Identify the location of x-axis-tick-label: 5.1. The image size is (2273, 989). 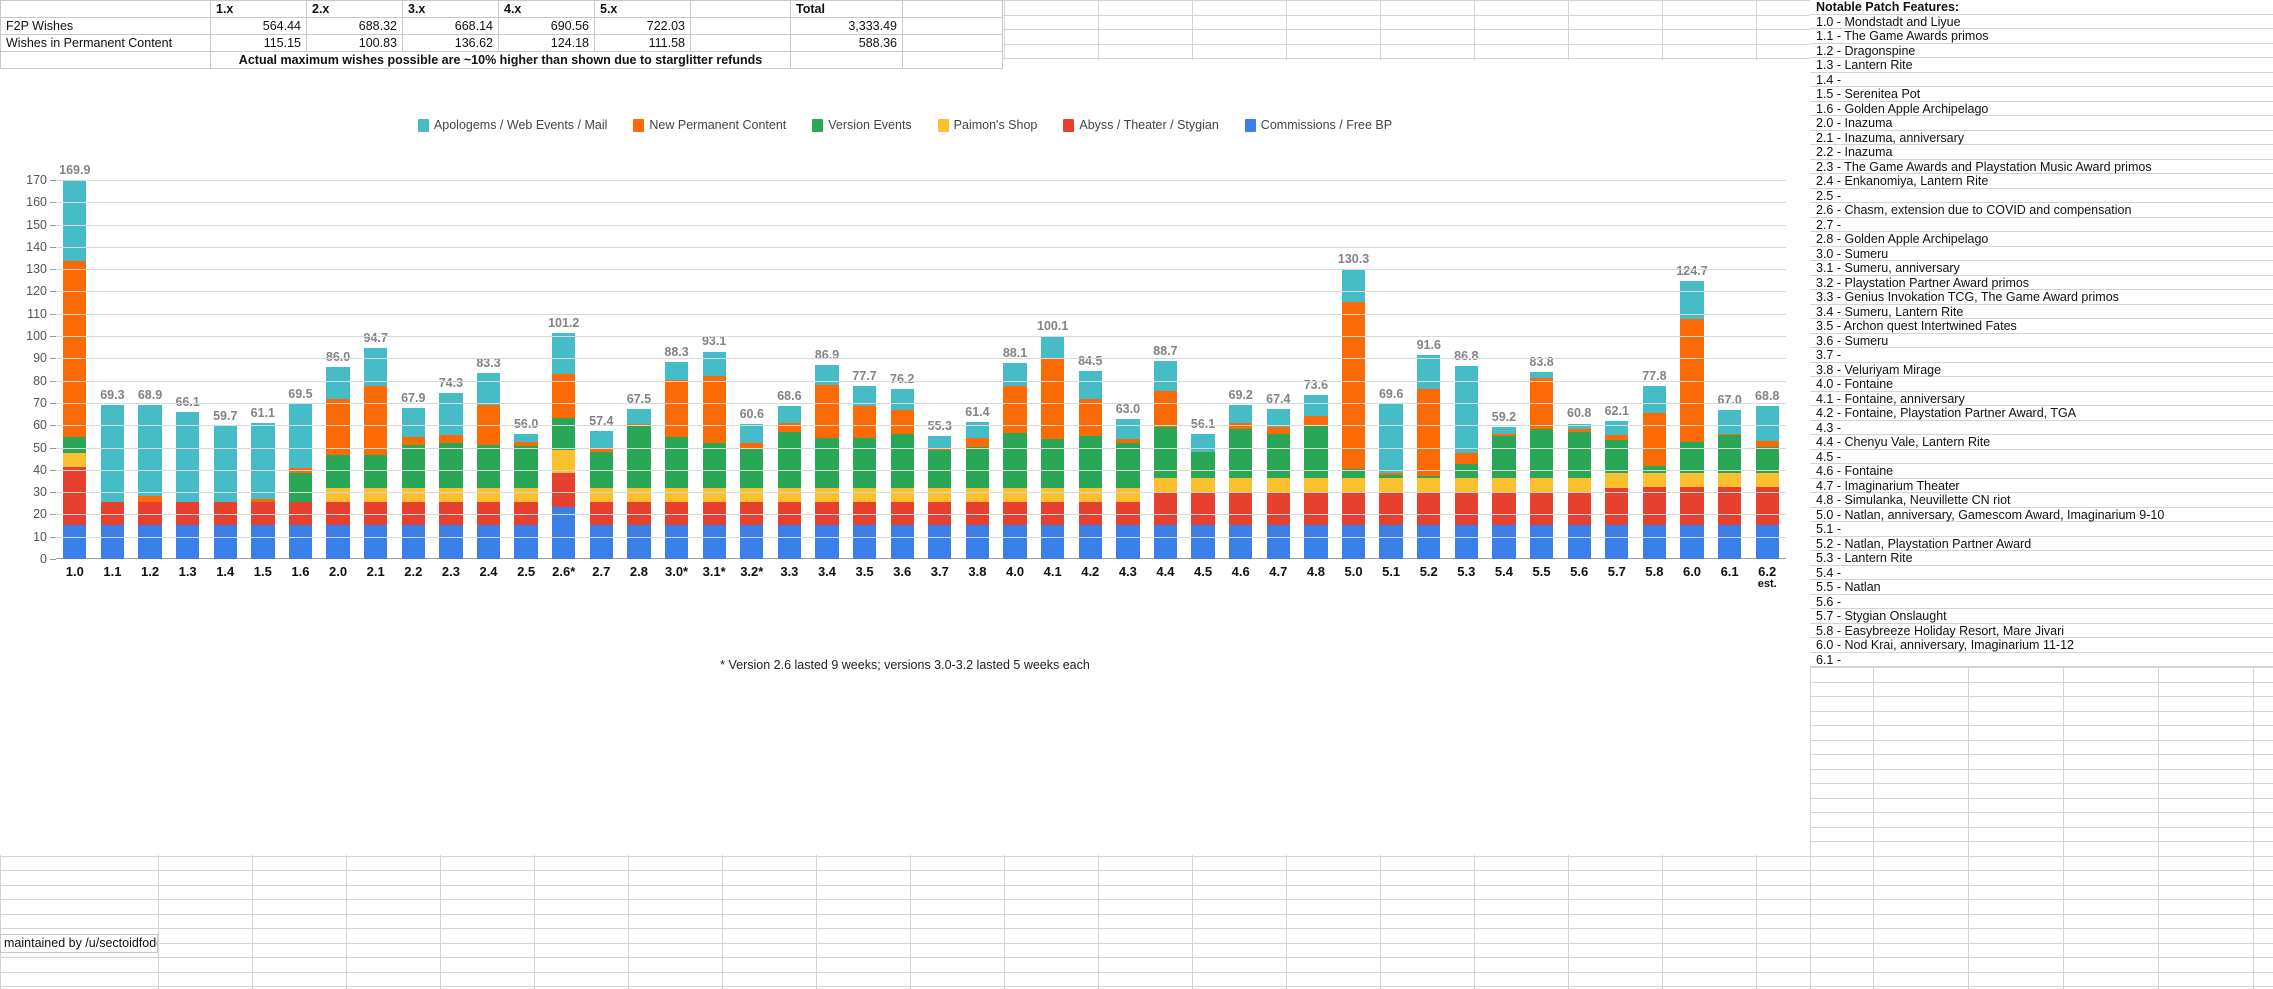
(1391, 571).